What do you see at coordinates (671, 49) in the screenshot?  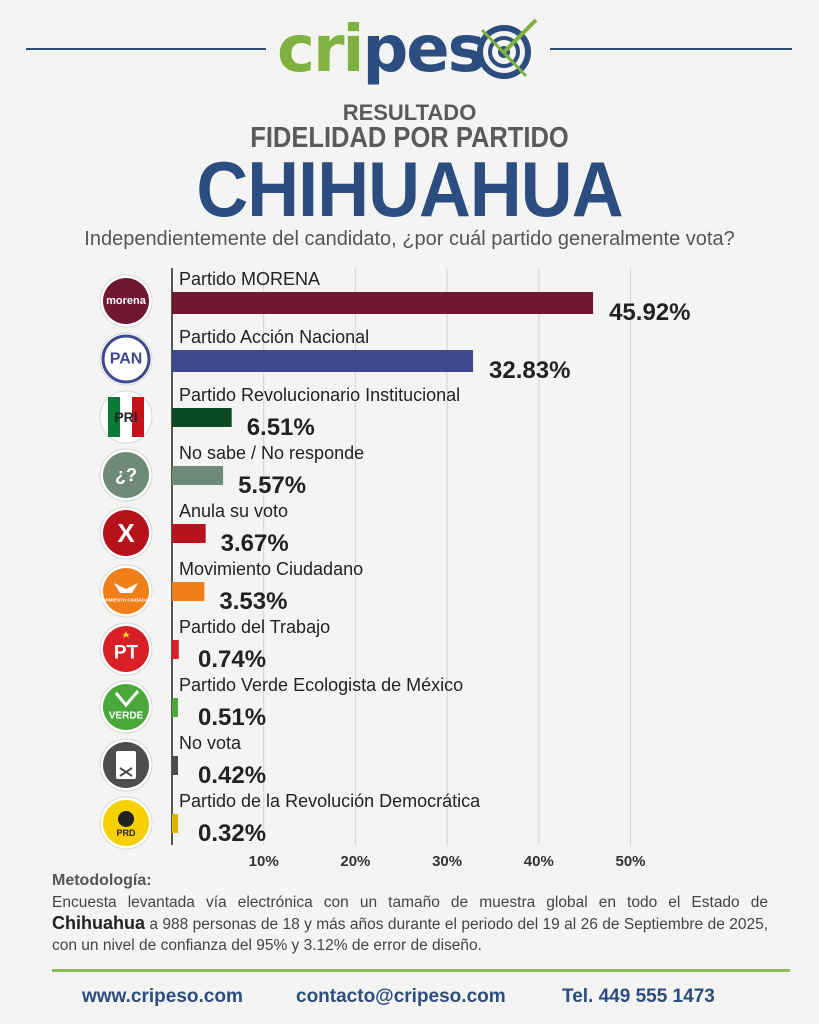 I see `header-rule-right` at bounding box center [671, 49].